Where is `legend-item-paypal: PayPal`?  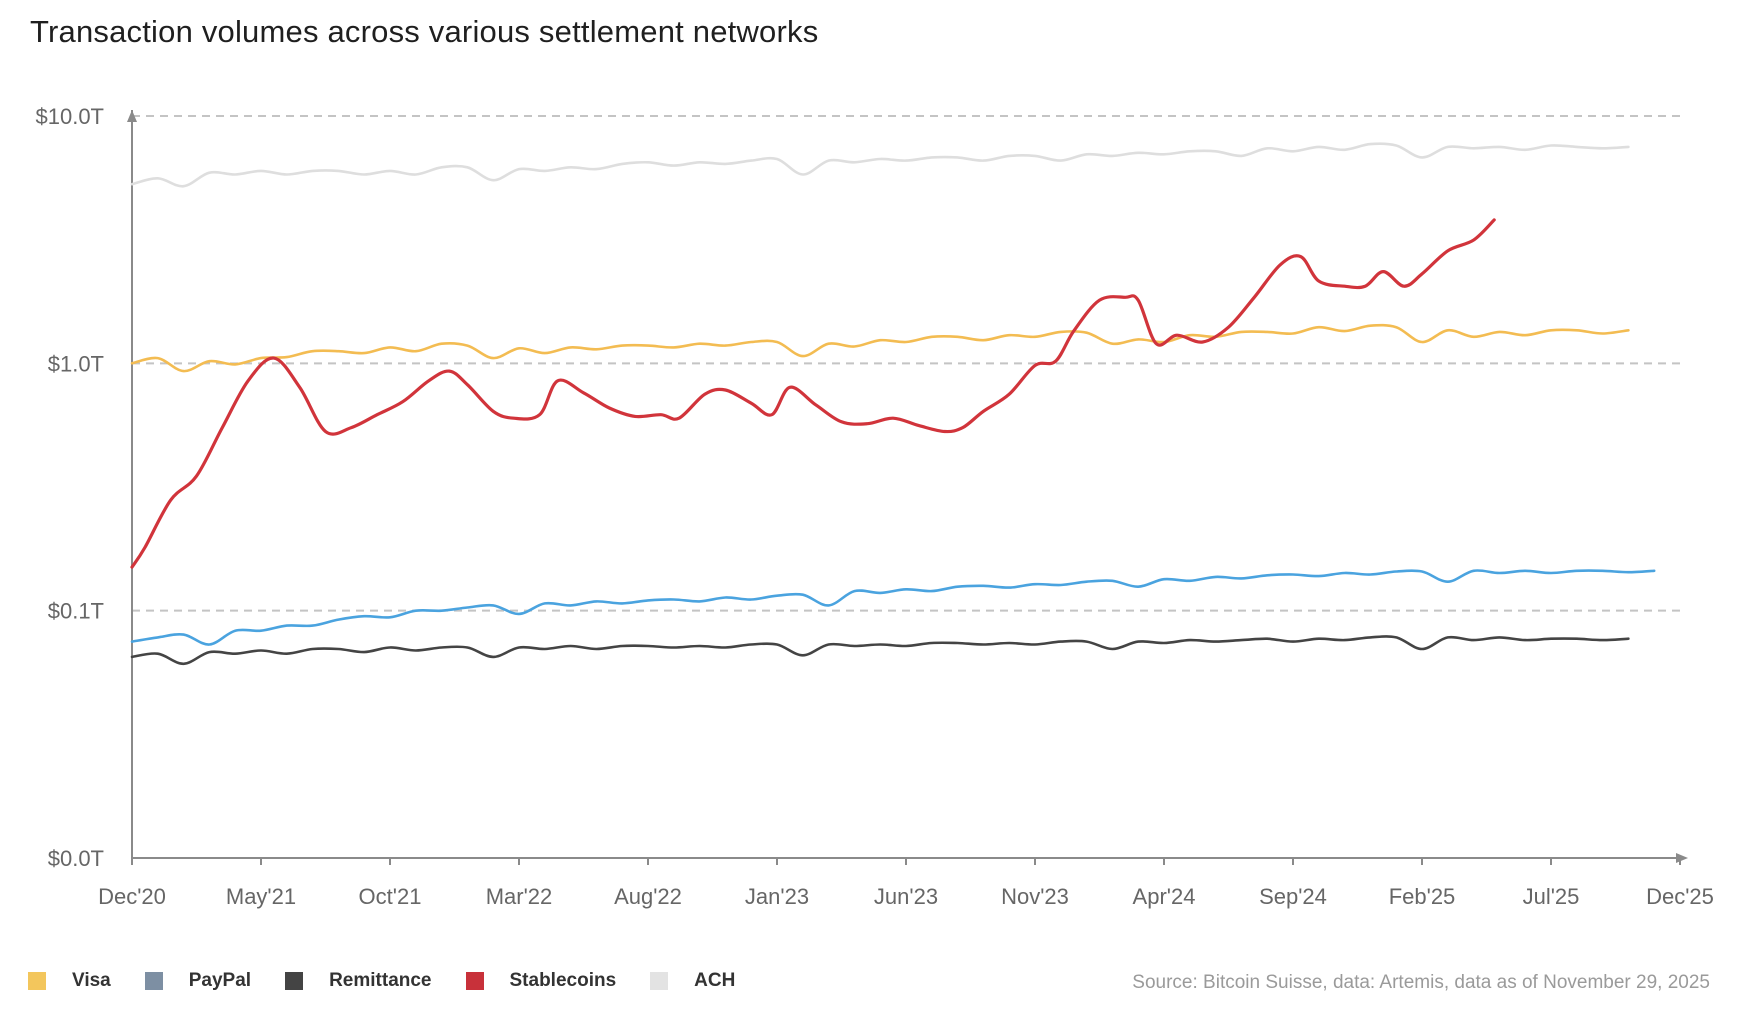 legend-item-paypal: PayPal is located at coordinates (198, 981).